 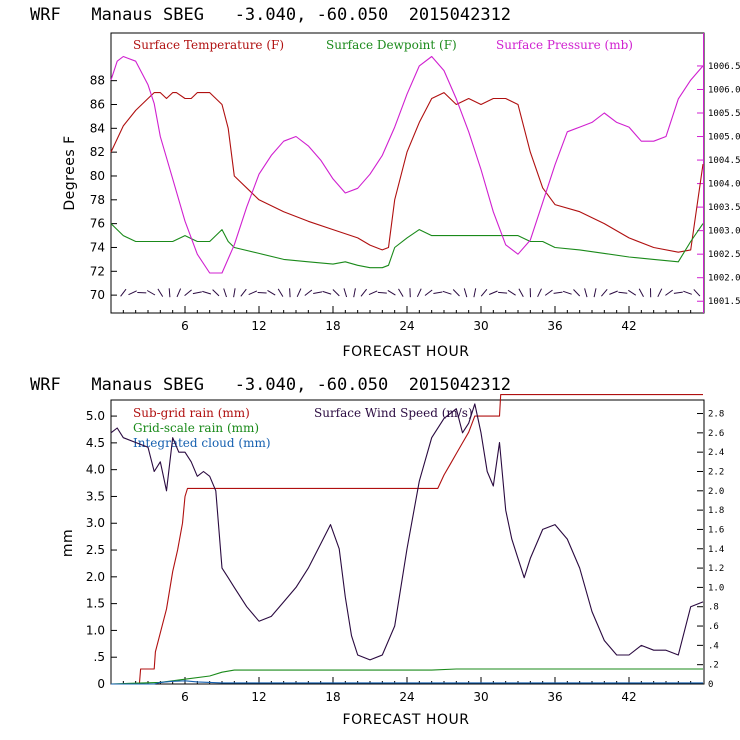 I want to click on y2-tick-label: 2.6, so click(x=716, y=434).